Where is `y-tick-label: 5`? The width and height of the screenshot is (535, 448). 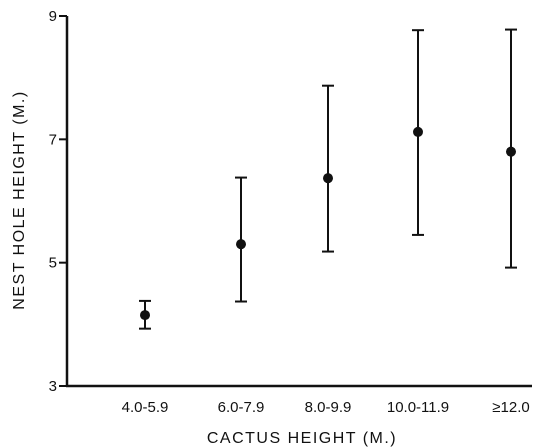
y-tick-label: 5 is located at coordinates (53, 263).